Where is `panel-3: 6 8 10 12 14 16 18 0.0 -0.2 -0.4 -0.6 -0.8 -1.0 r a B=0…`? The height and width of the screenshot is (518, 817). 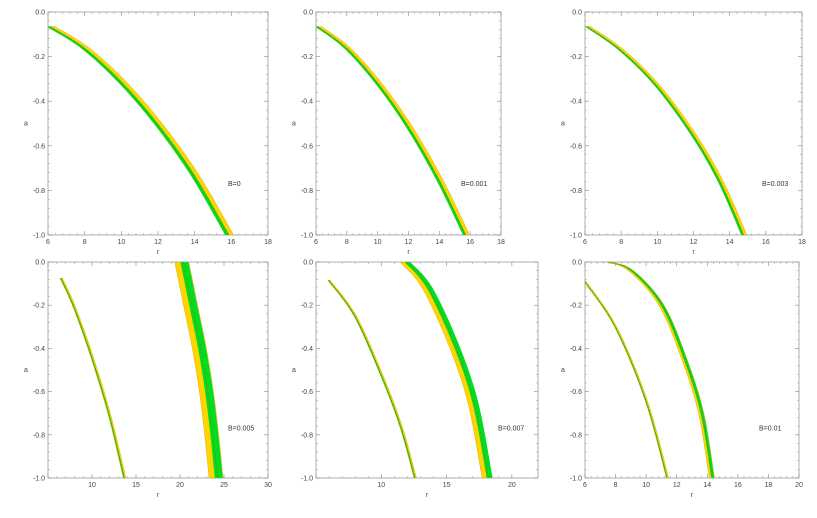 panel-3: 6 8 10 12 14 16 18 0.0 -0.2 -0.4 -0.6 -0.8 -1.0 r a B=0… is located at coordinates (683, 133).